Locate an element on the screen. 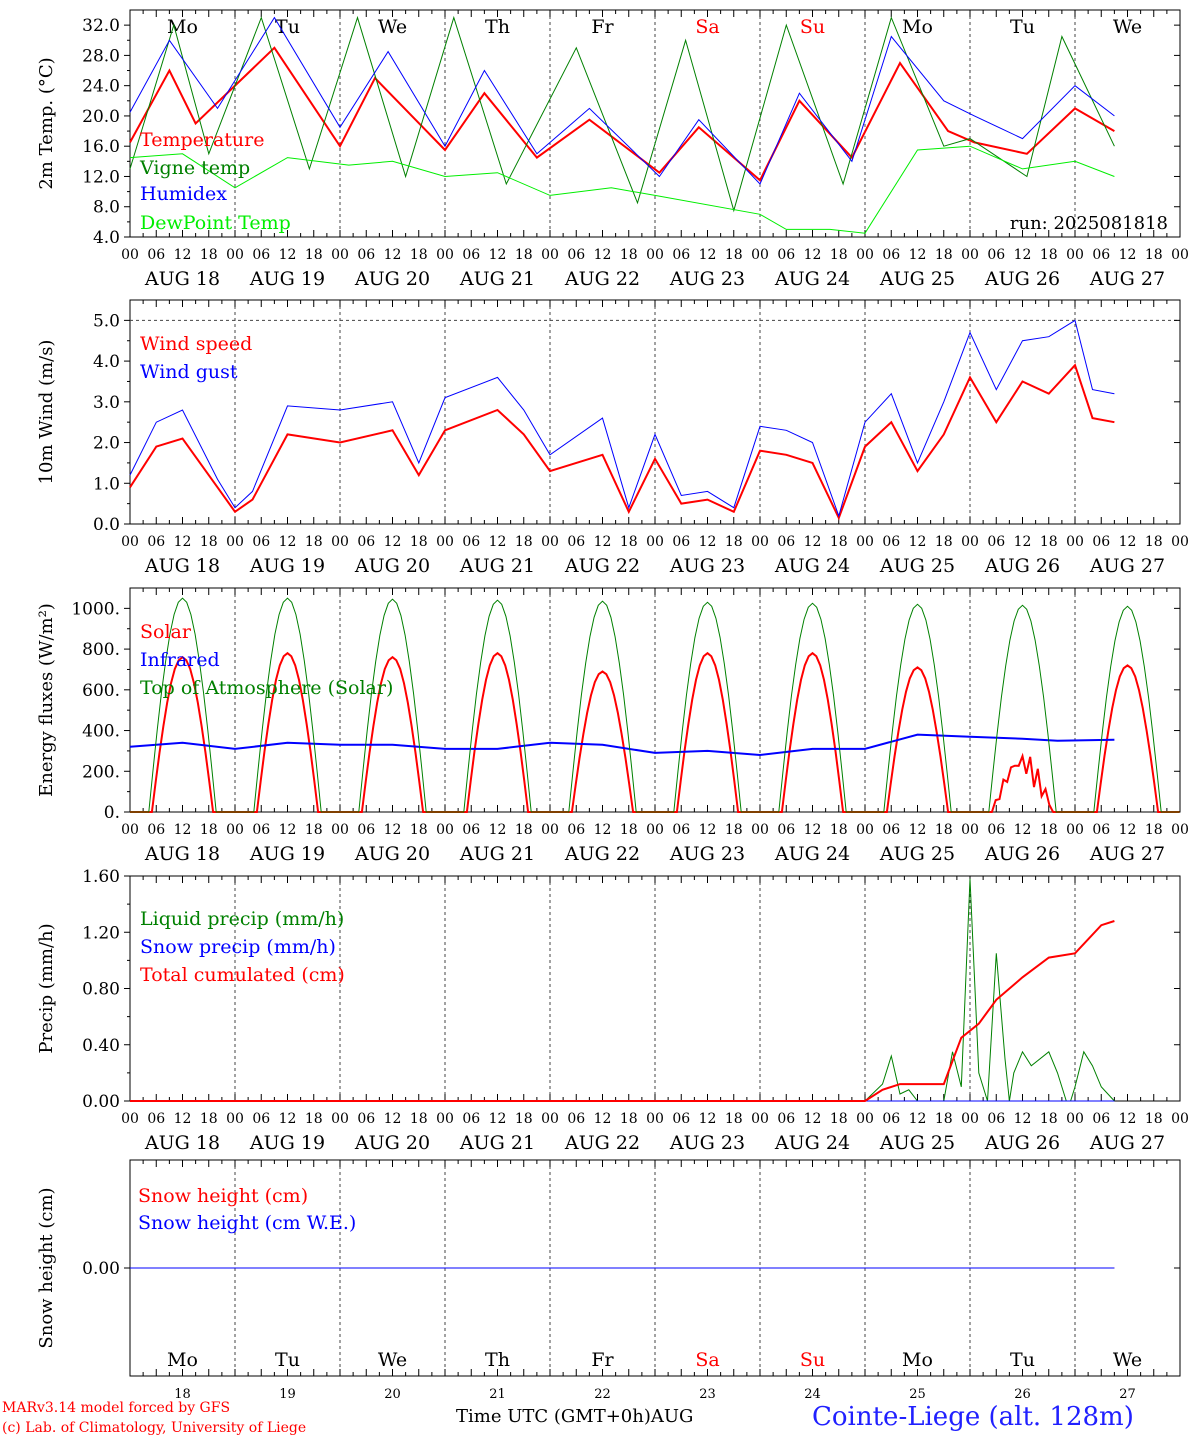  day-name-label: Su is located at coordinates (812, 27).